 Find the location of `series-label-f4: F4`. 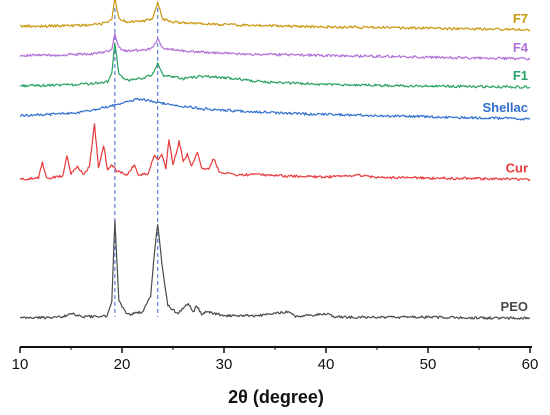

series-label-f4: F4 is located at coordinates (521, 47).